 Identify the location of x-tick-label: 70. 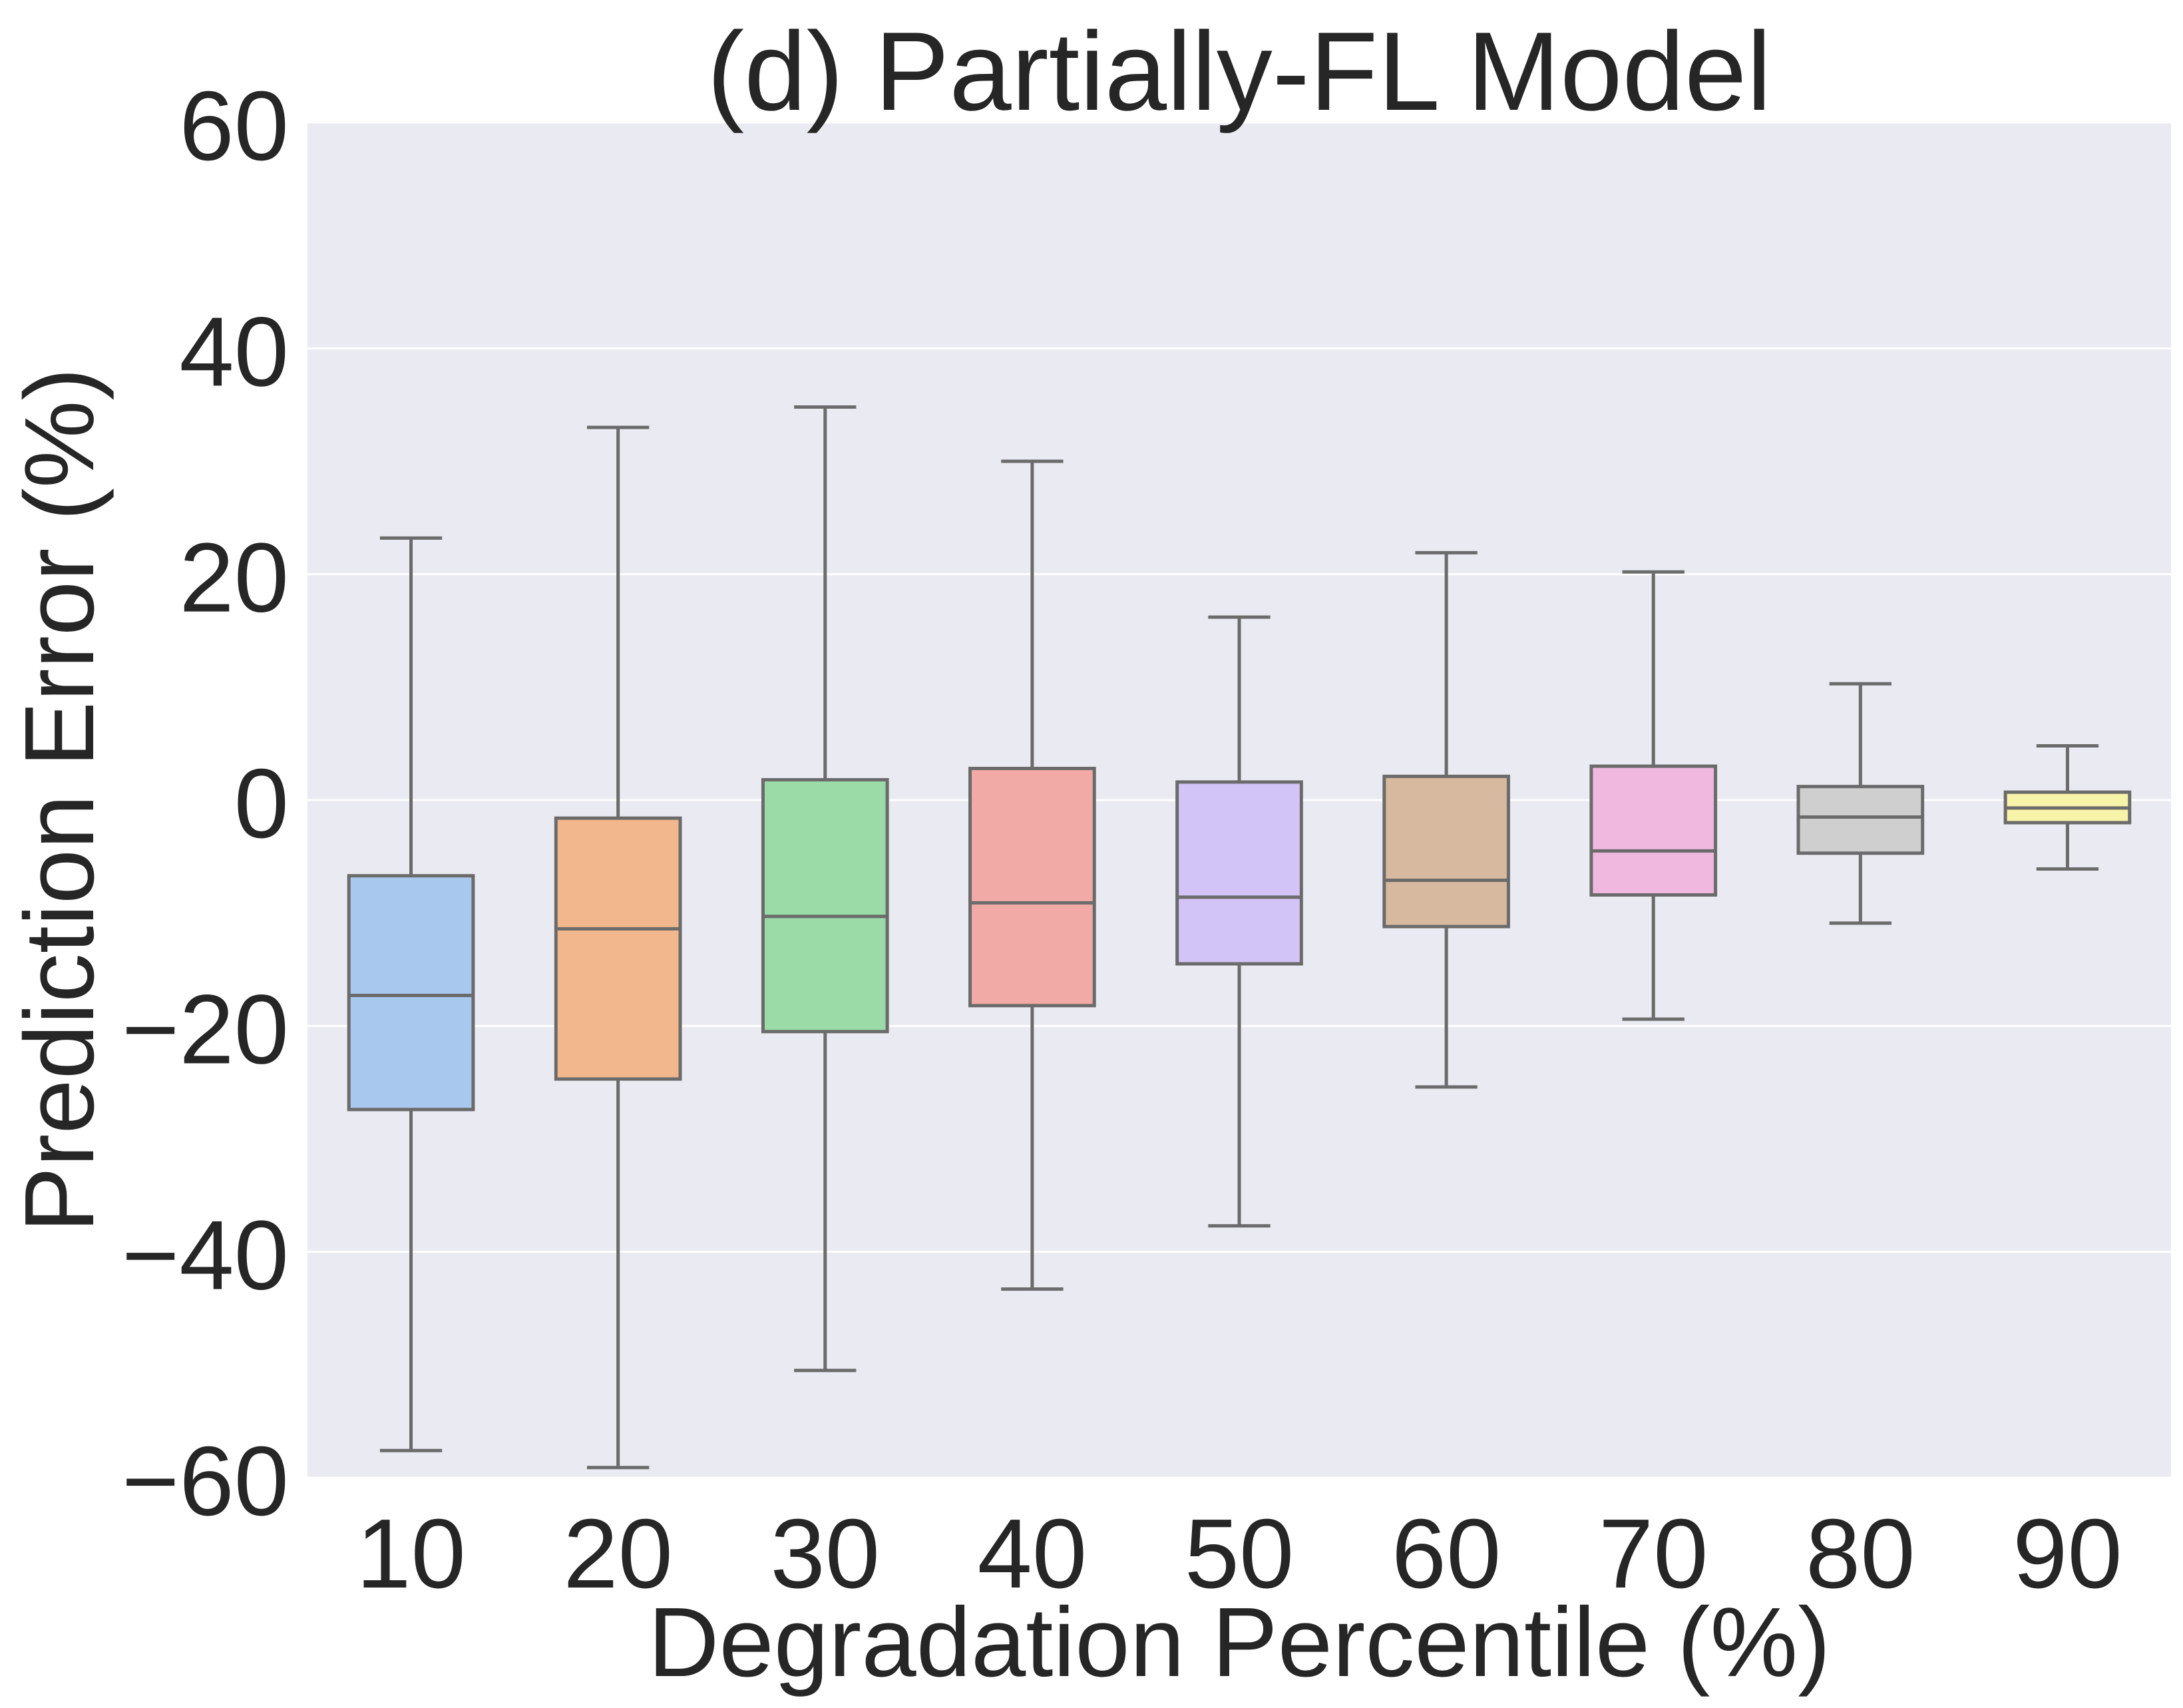
(1653, 1554).